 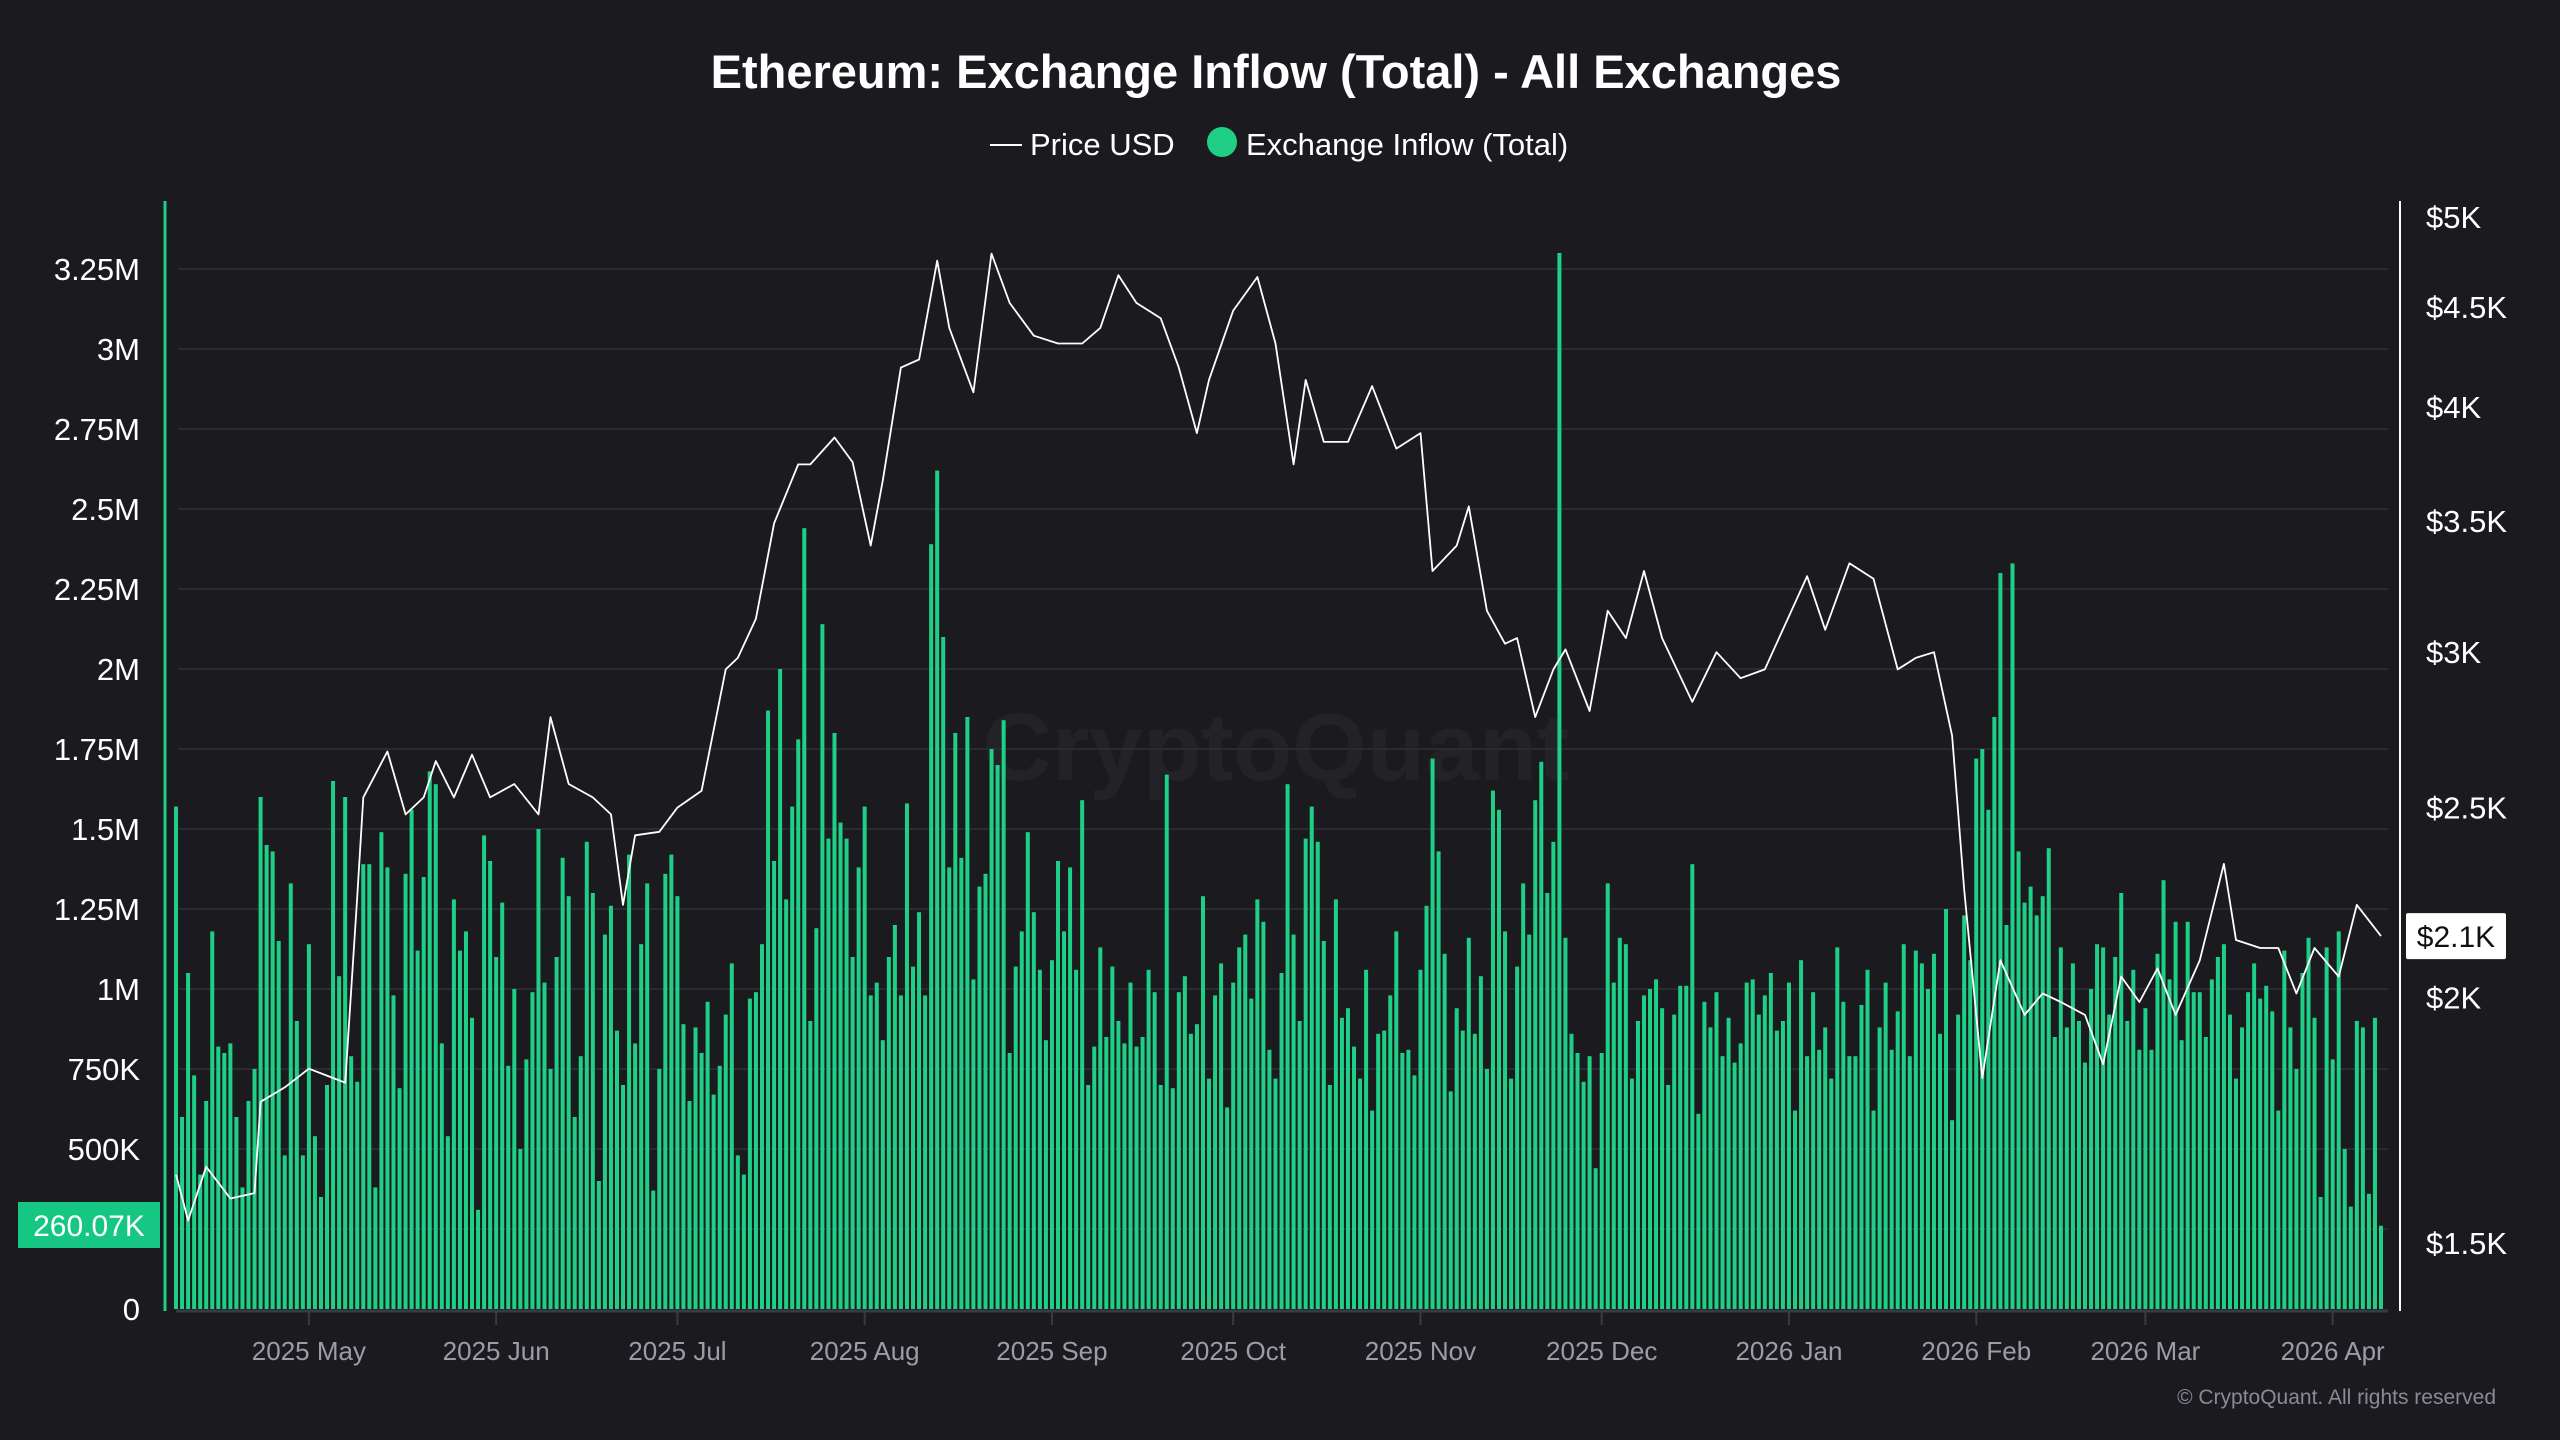 What do you see at coordinates (1051, 1351) in the screenshot?
I see `x-tick-label: 2025 Sep` at bounding box center [1051, 1351].